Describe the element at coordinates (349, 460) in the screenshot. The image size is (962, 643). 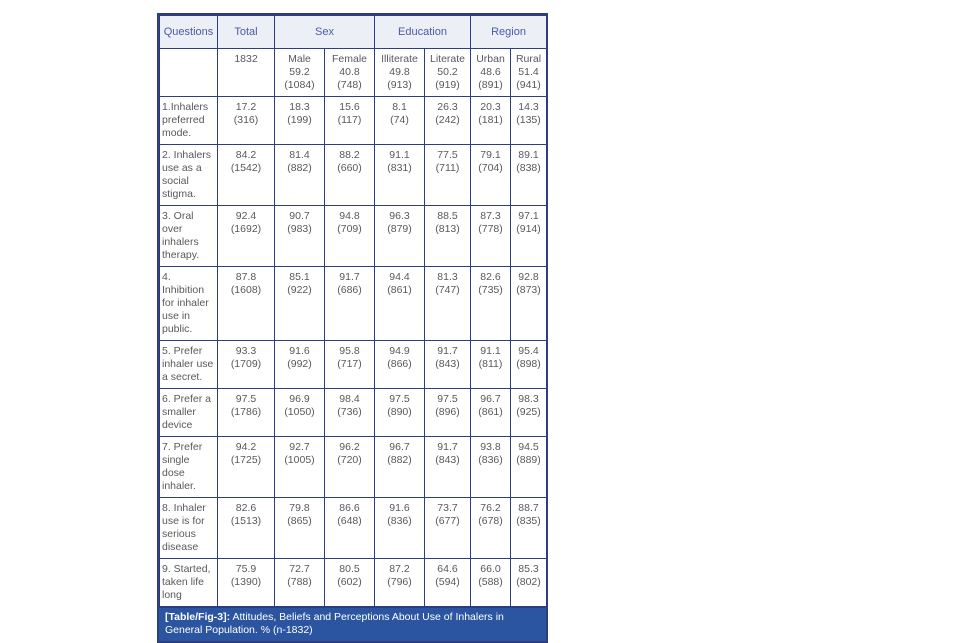
I see `count-value: (720)` at that location.